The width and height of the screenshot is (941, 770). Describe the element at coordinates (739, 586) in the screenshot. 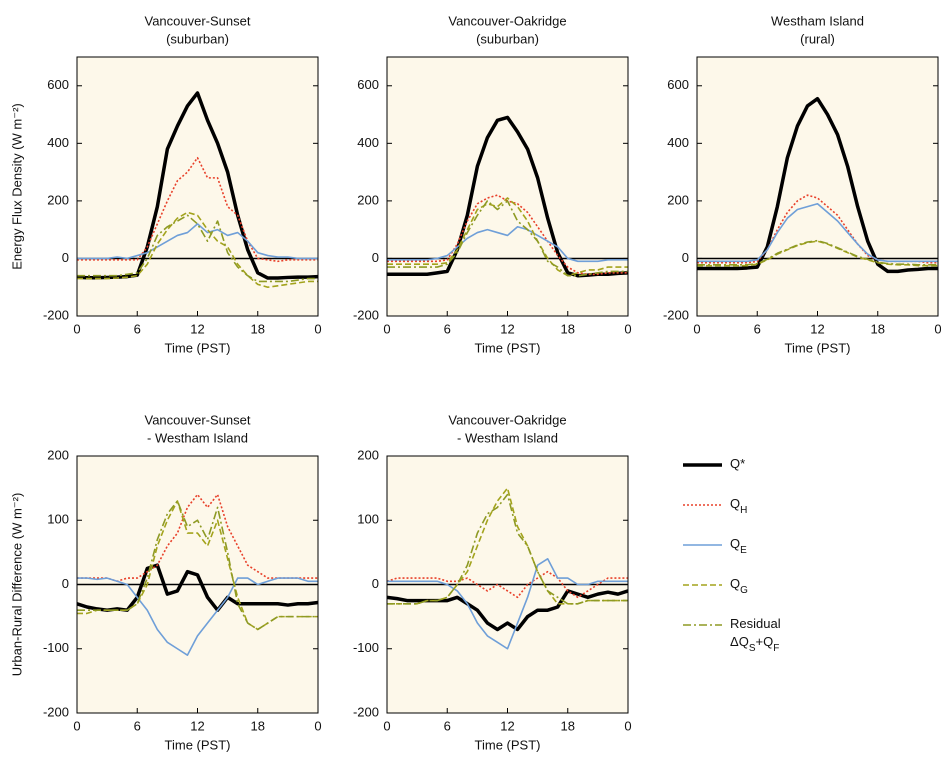

I see `legend-label: QG` at that location.